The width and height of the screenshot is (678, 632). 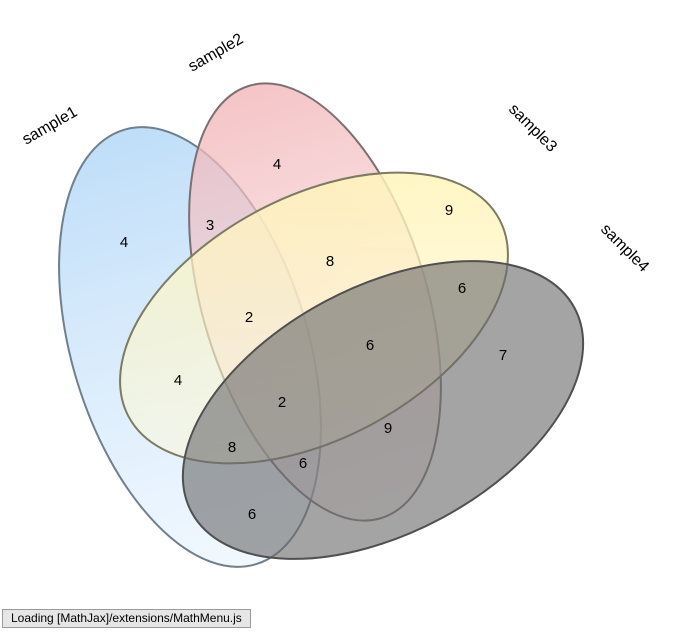 I want to click on region-count-sample1-only: 4, so click(x=124, y=242).